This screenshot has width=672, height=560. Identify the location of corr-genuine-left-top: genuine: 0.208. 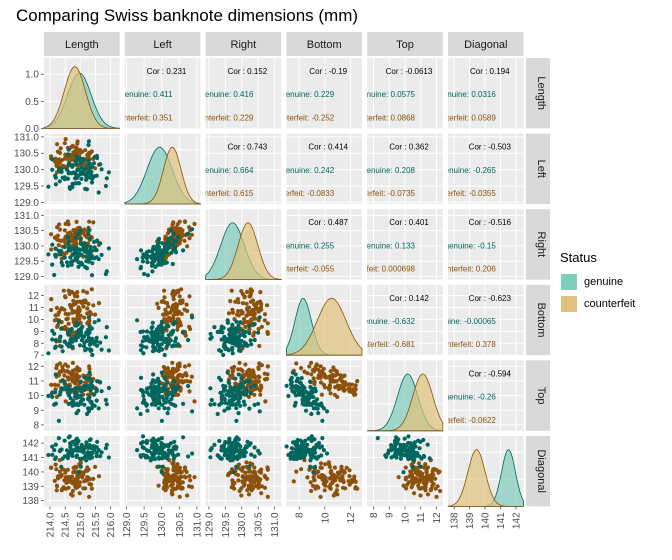
(388, 170).